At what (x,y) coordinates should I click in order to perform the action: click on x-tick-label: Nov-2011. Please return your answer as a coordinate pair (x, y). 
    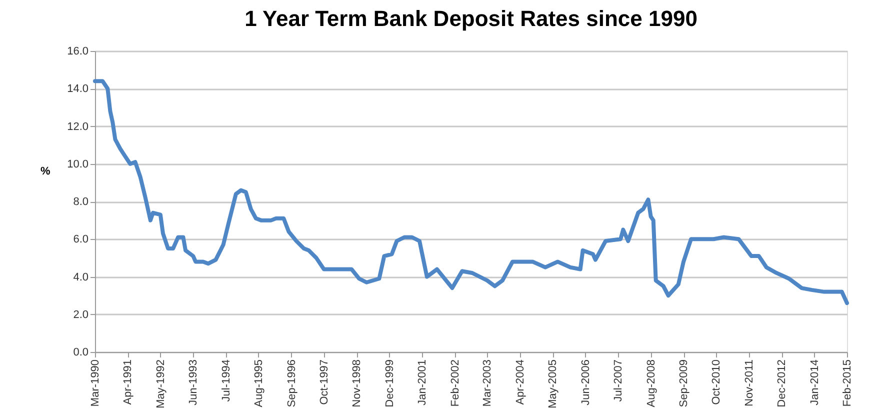
    Looking at the image, I should click on (749, 383).